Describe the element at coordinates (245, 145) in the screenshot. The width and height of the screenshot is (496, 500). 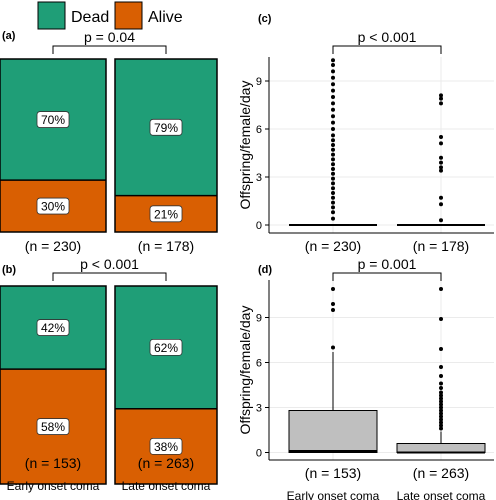
I see `y-axis-label: Offspring/female/day` at that location.